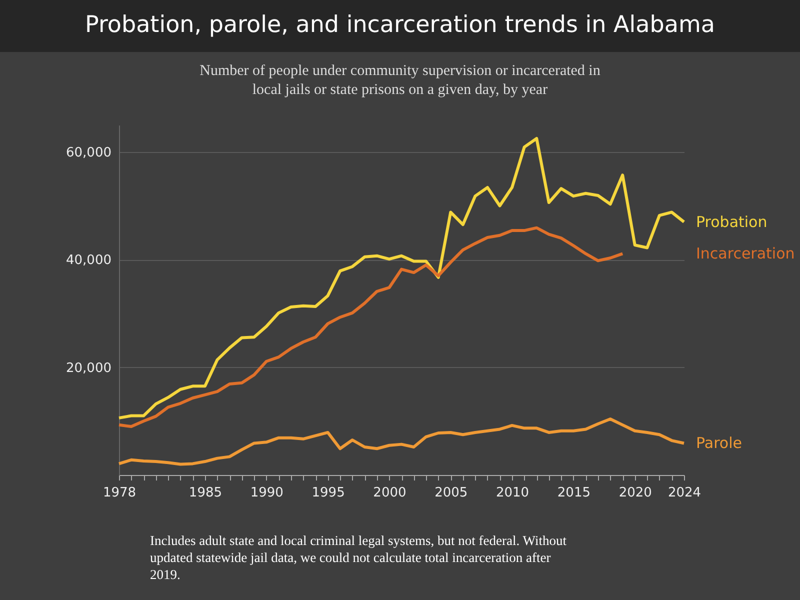  I want to click on x-tick-label: 2010, so click(513, 493).